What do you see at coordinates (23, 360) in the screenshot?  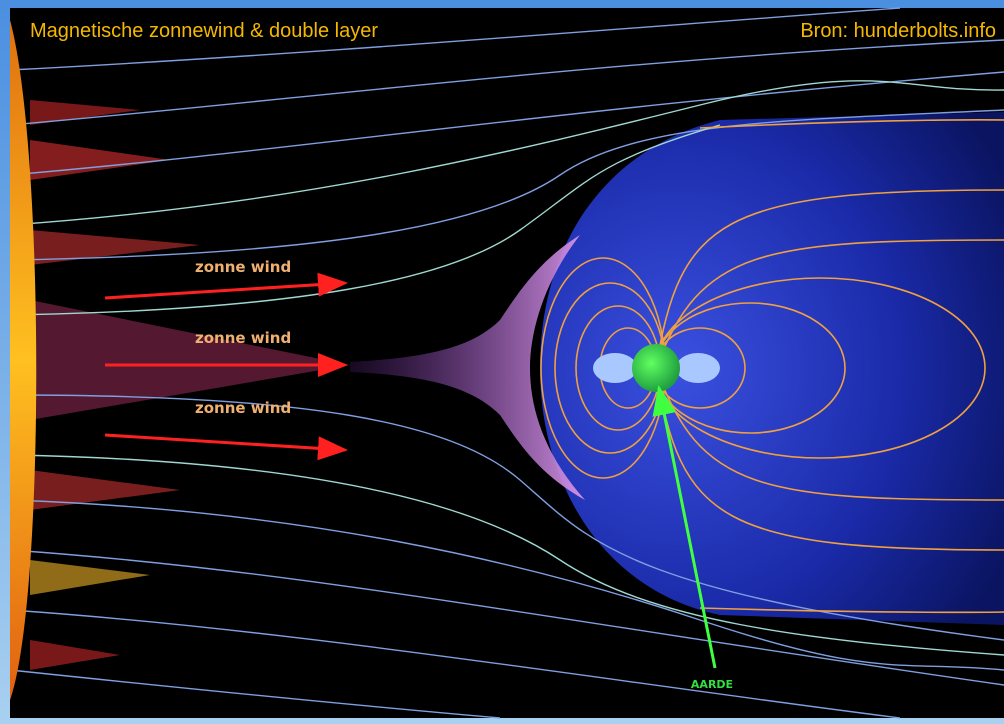 I see `sun` at bounding box center [23, 360].